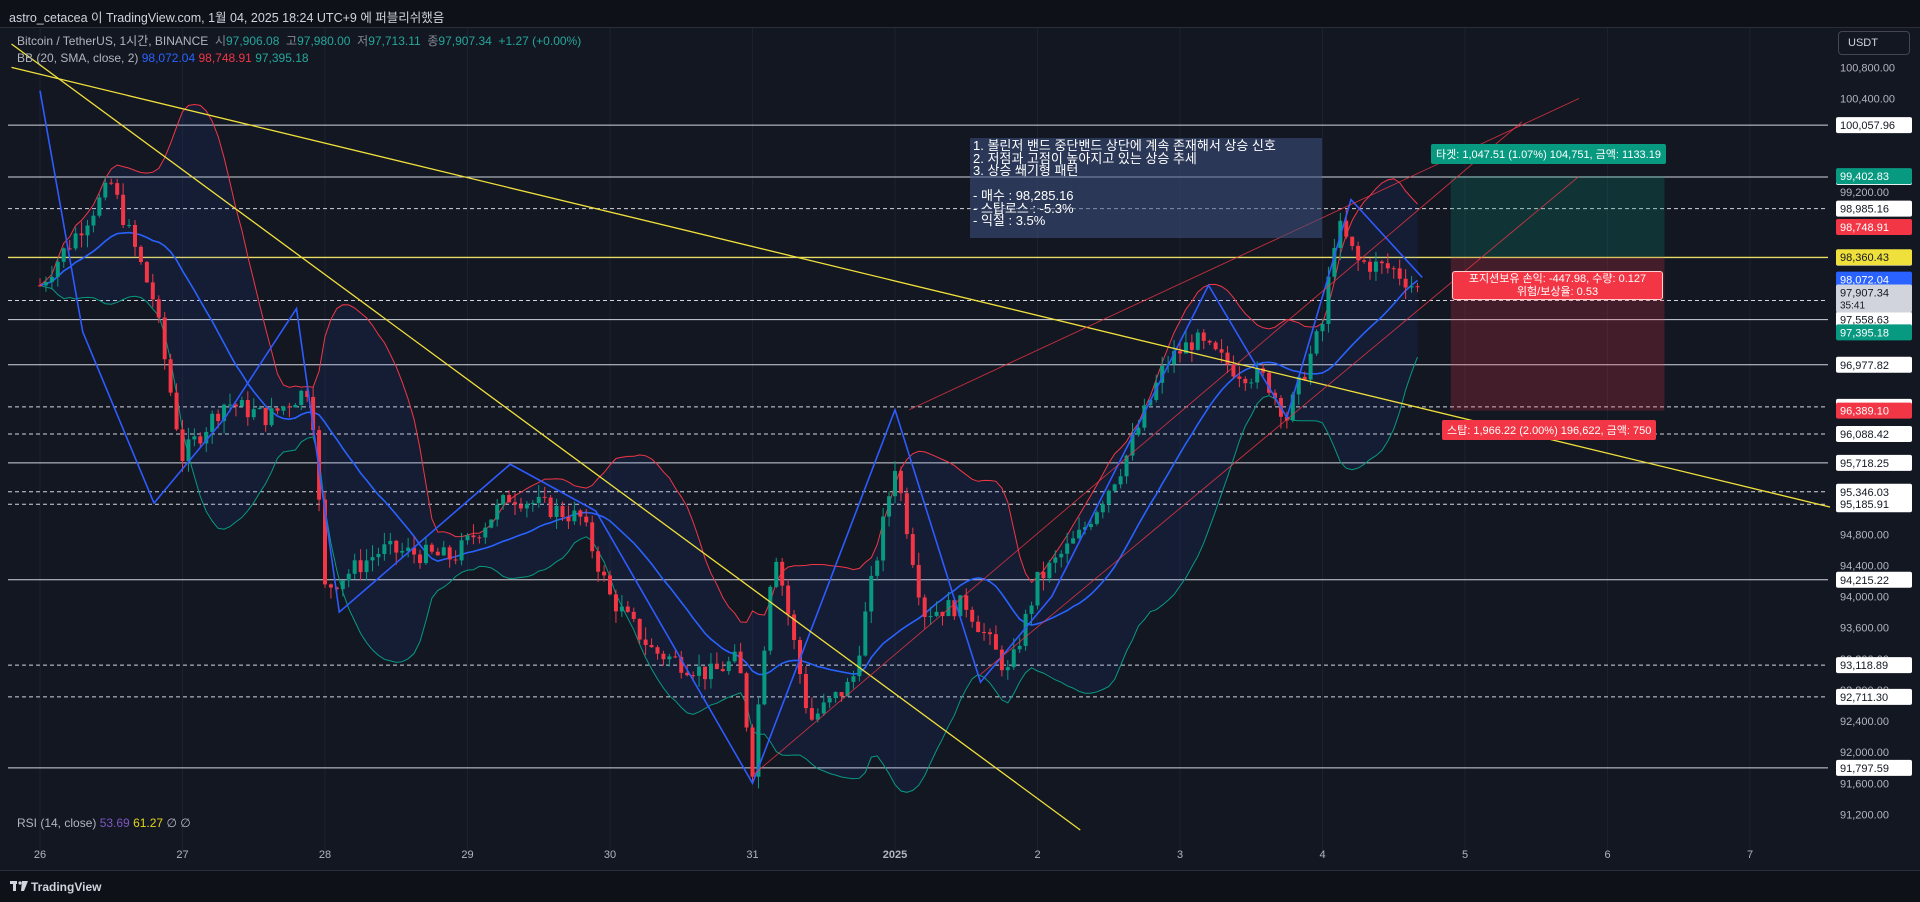 This screenshot has height=902, width=1920. I want to click on tradingview-logo: TradingView, so click(55, 887).